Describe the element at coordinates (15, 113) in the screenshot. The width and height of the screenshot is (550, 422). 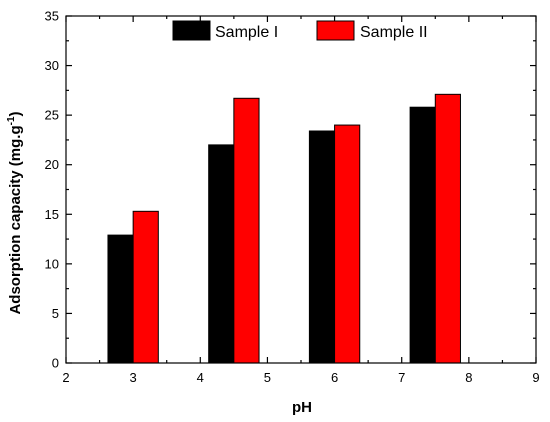
I see `y-axis-title-close: )` at that location.